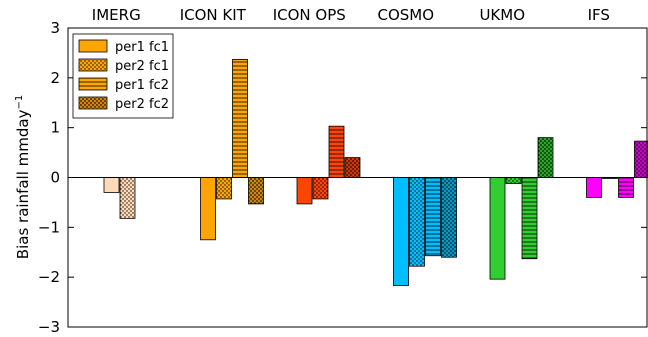 Image resolution: width=648 pixels, height=337 pixels. I want to click on legend-entry: per1 fc1, so click(123, 47).